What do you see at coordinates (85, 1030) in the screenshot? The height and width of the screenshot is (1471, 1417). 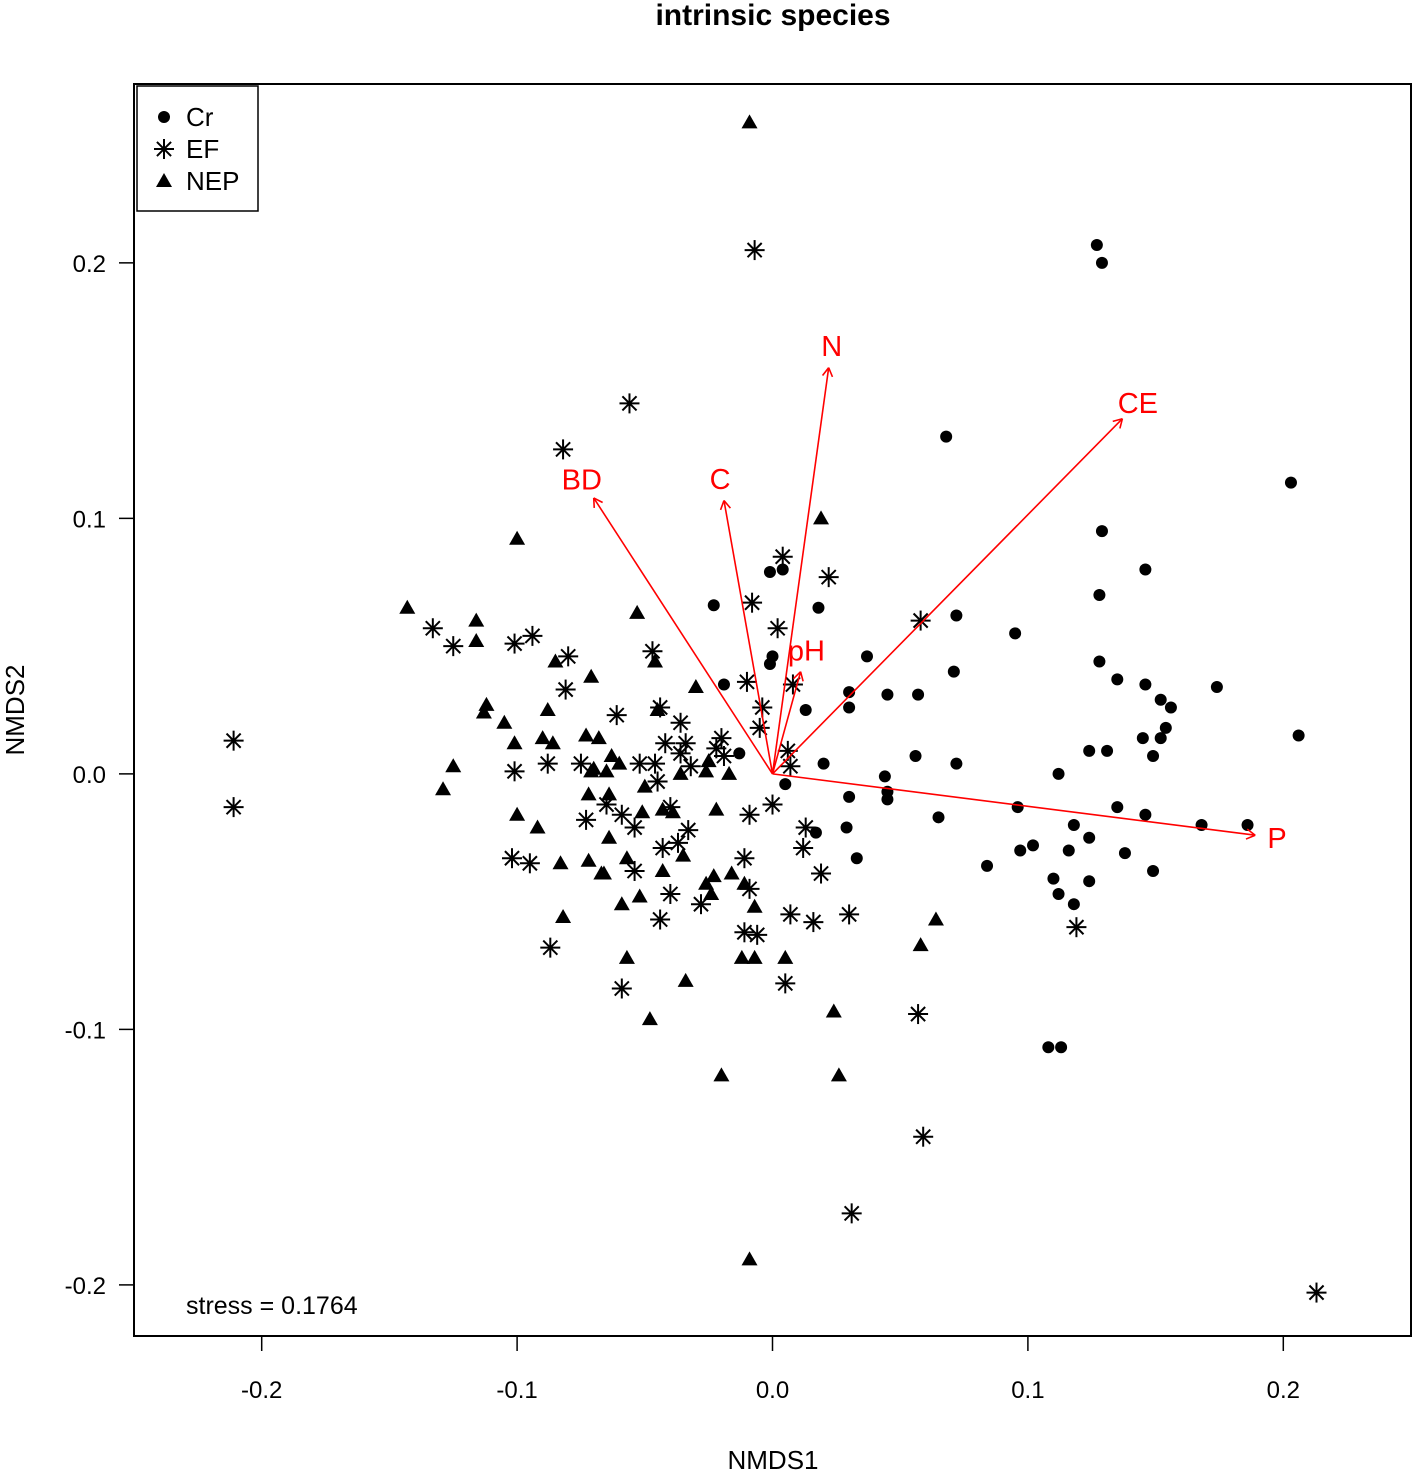 I see `y-tick-label: -0.1` at bounding box center [85, 1030].